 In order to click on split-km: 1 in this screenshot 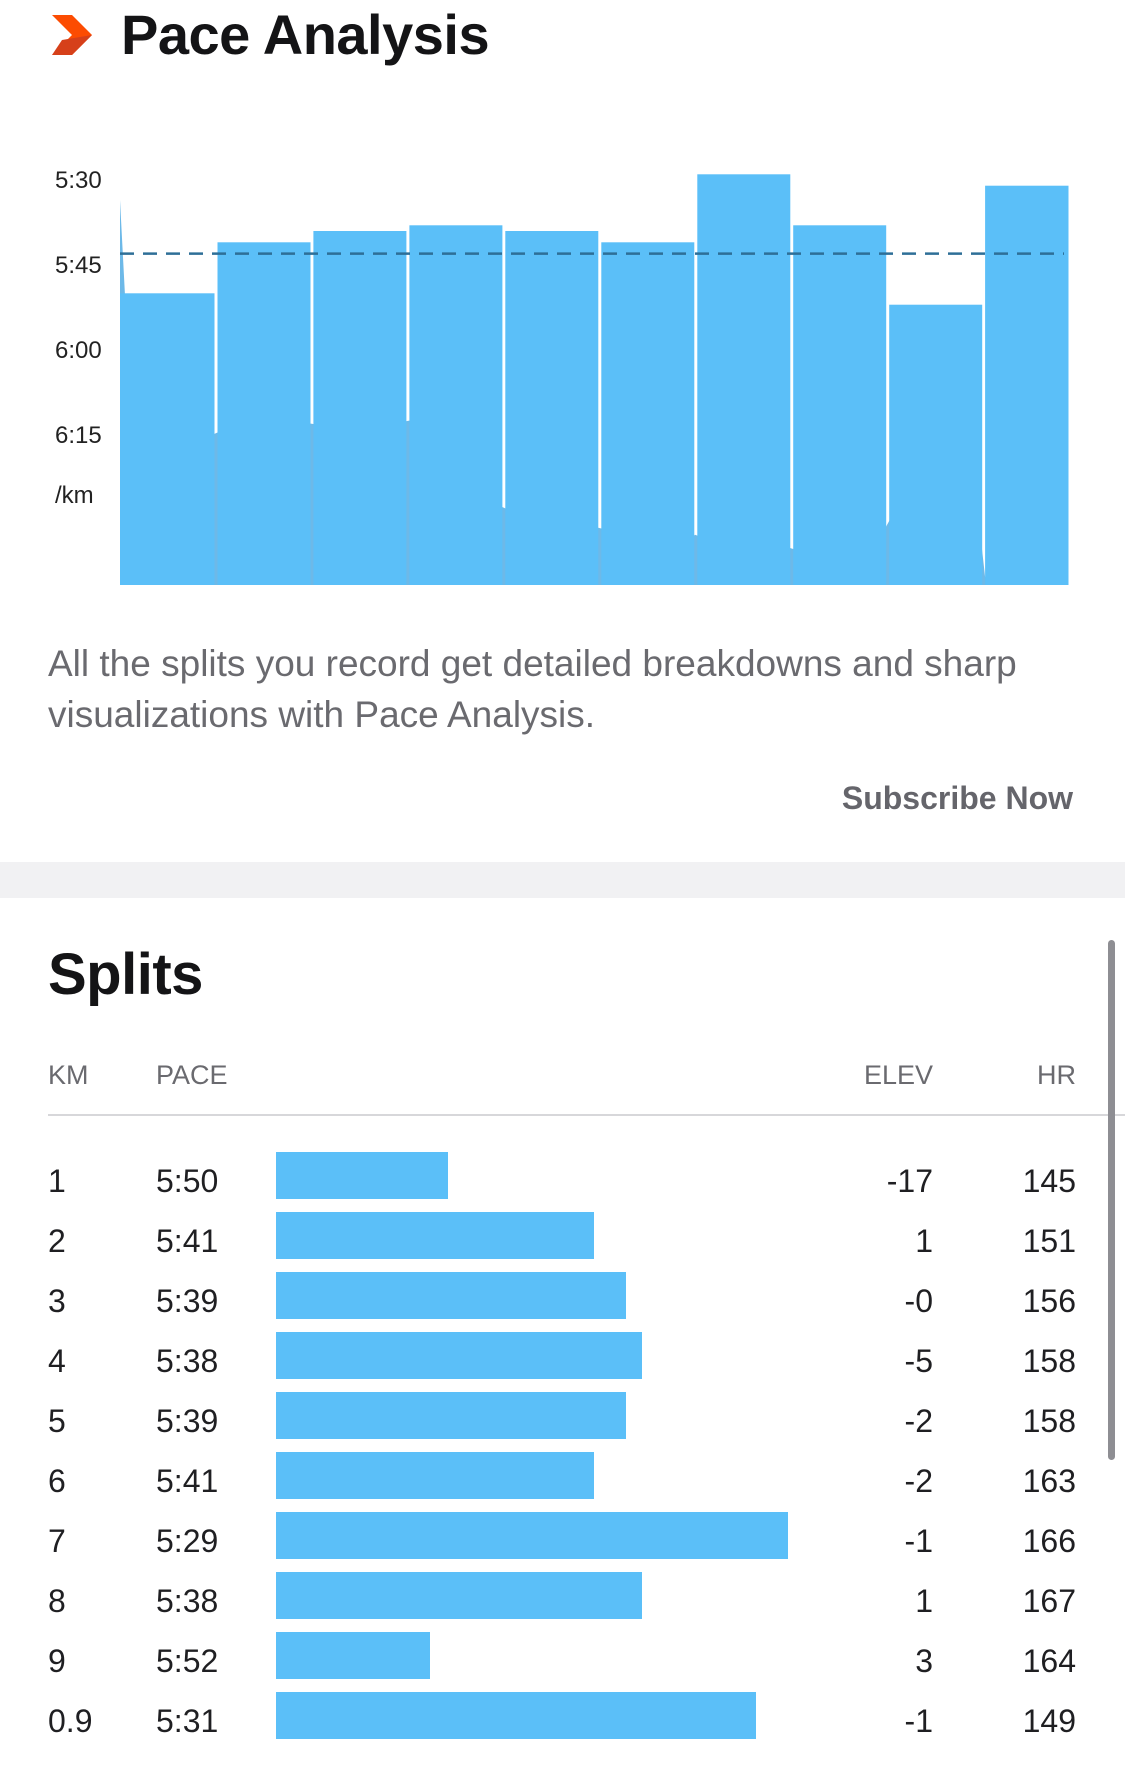, I will do `click(57, 1181)`.